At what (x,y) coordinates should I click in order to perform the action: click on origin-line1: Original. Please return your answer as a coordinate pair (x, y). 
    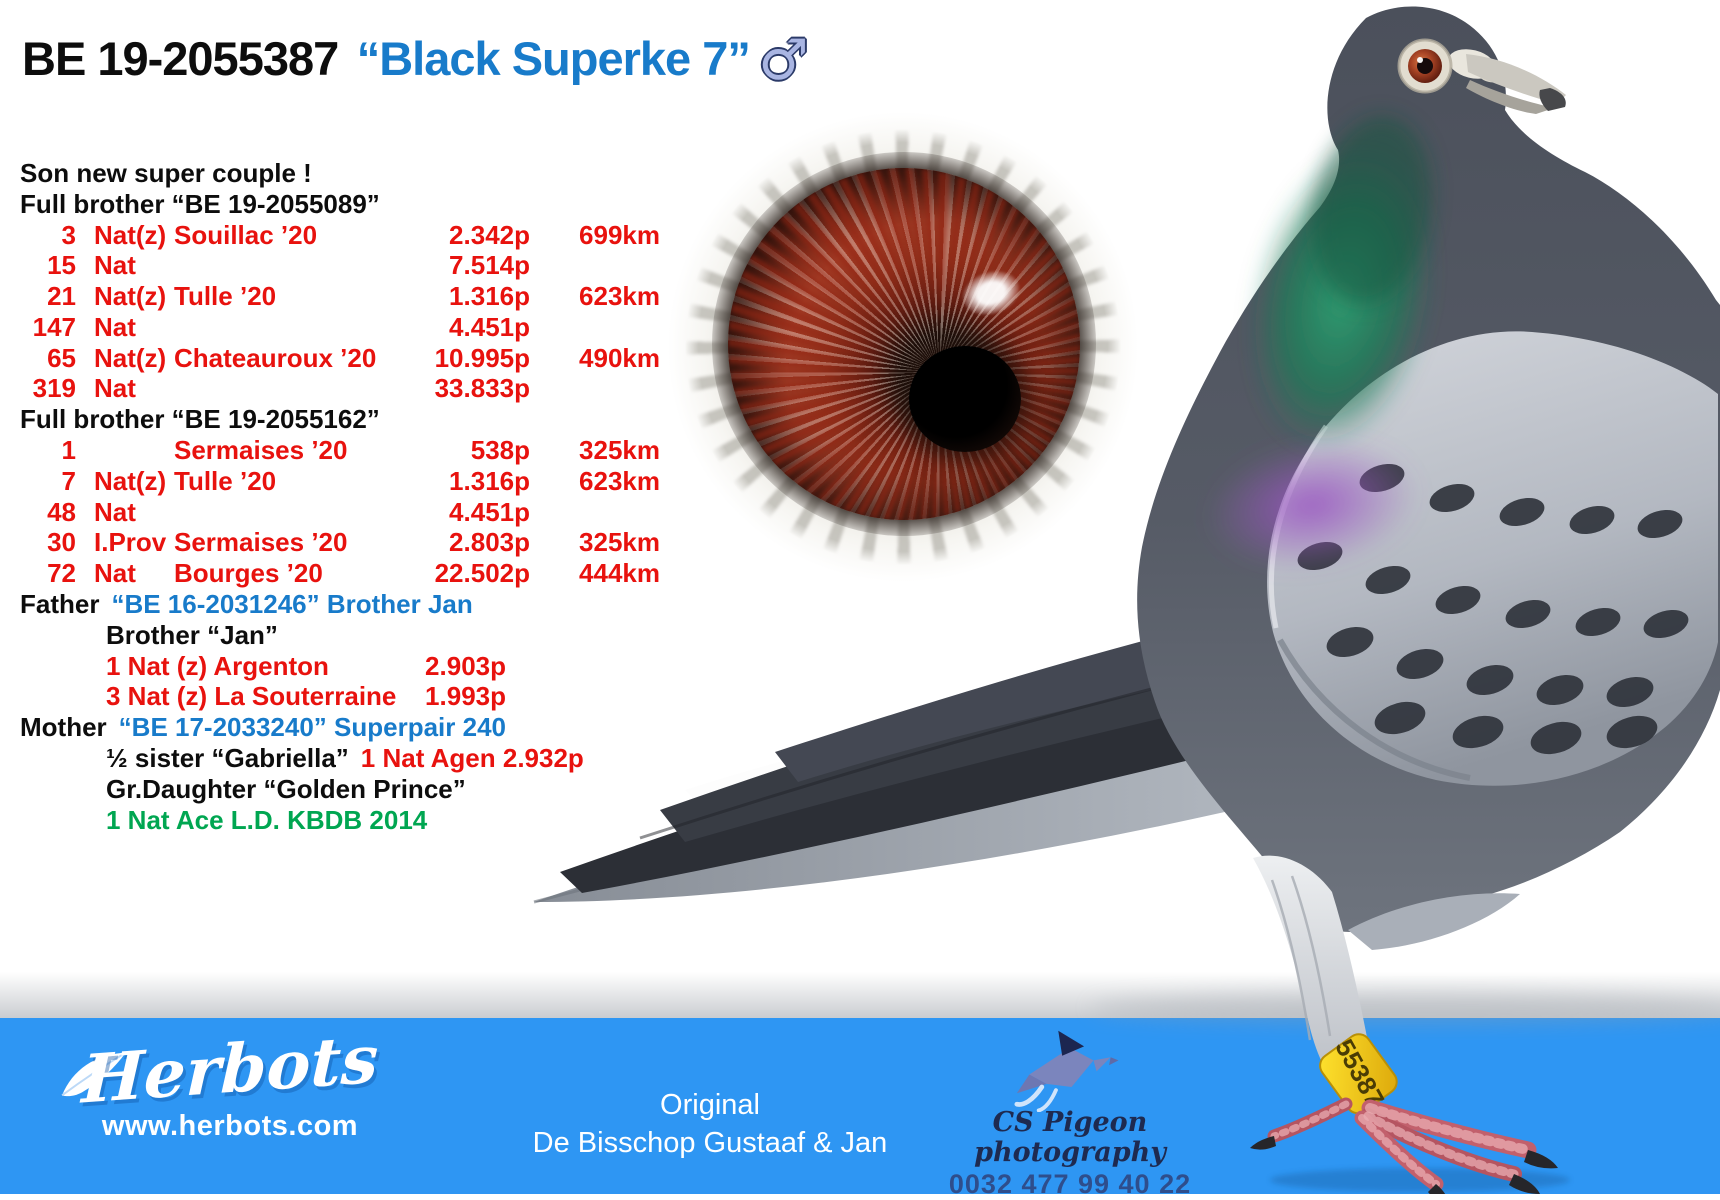
    Looking at the image, I should click on (710, 1105).